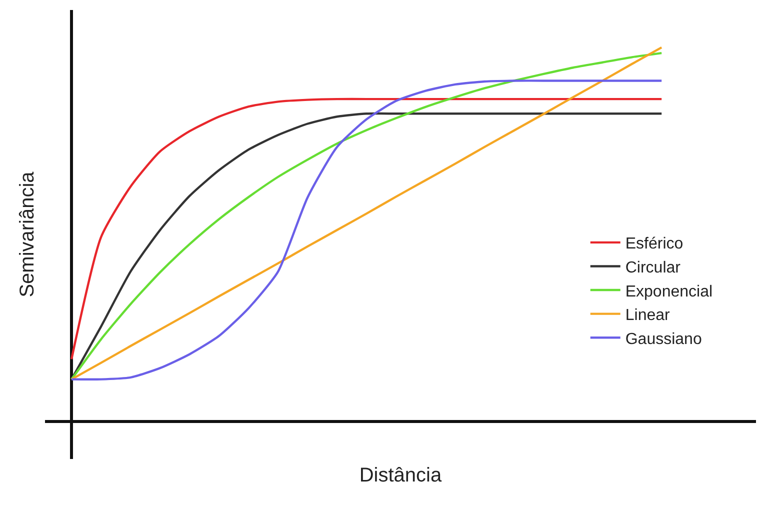  I want to click on legend-label: Exponencial, so click(669, 291).